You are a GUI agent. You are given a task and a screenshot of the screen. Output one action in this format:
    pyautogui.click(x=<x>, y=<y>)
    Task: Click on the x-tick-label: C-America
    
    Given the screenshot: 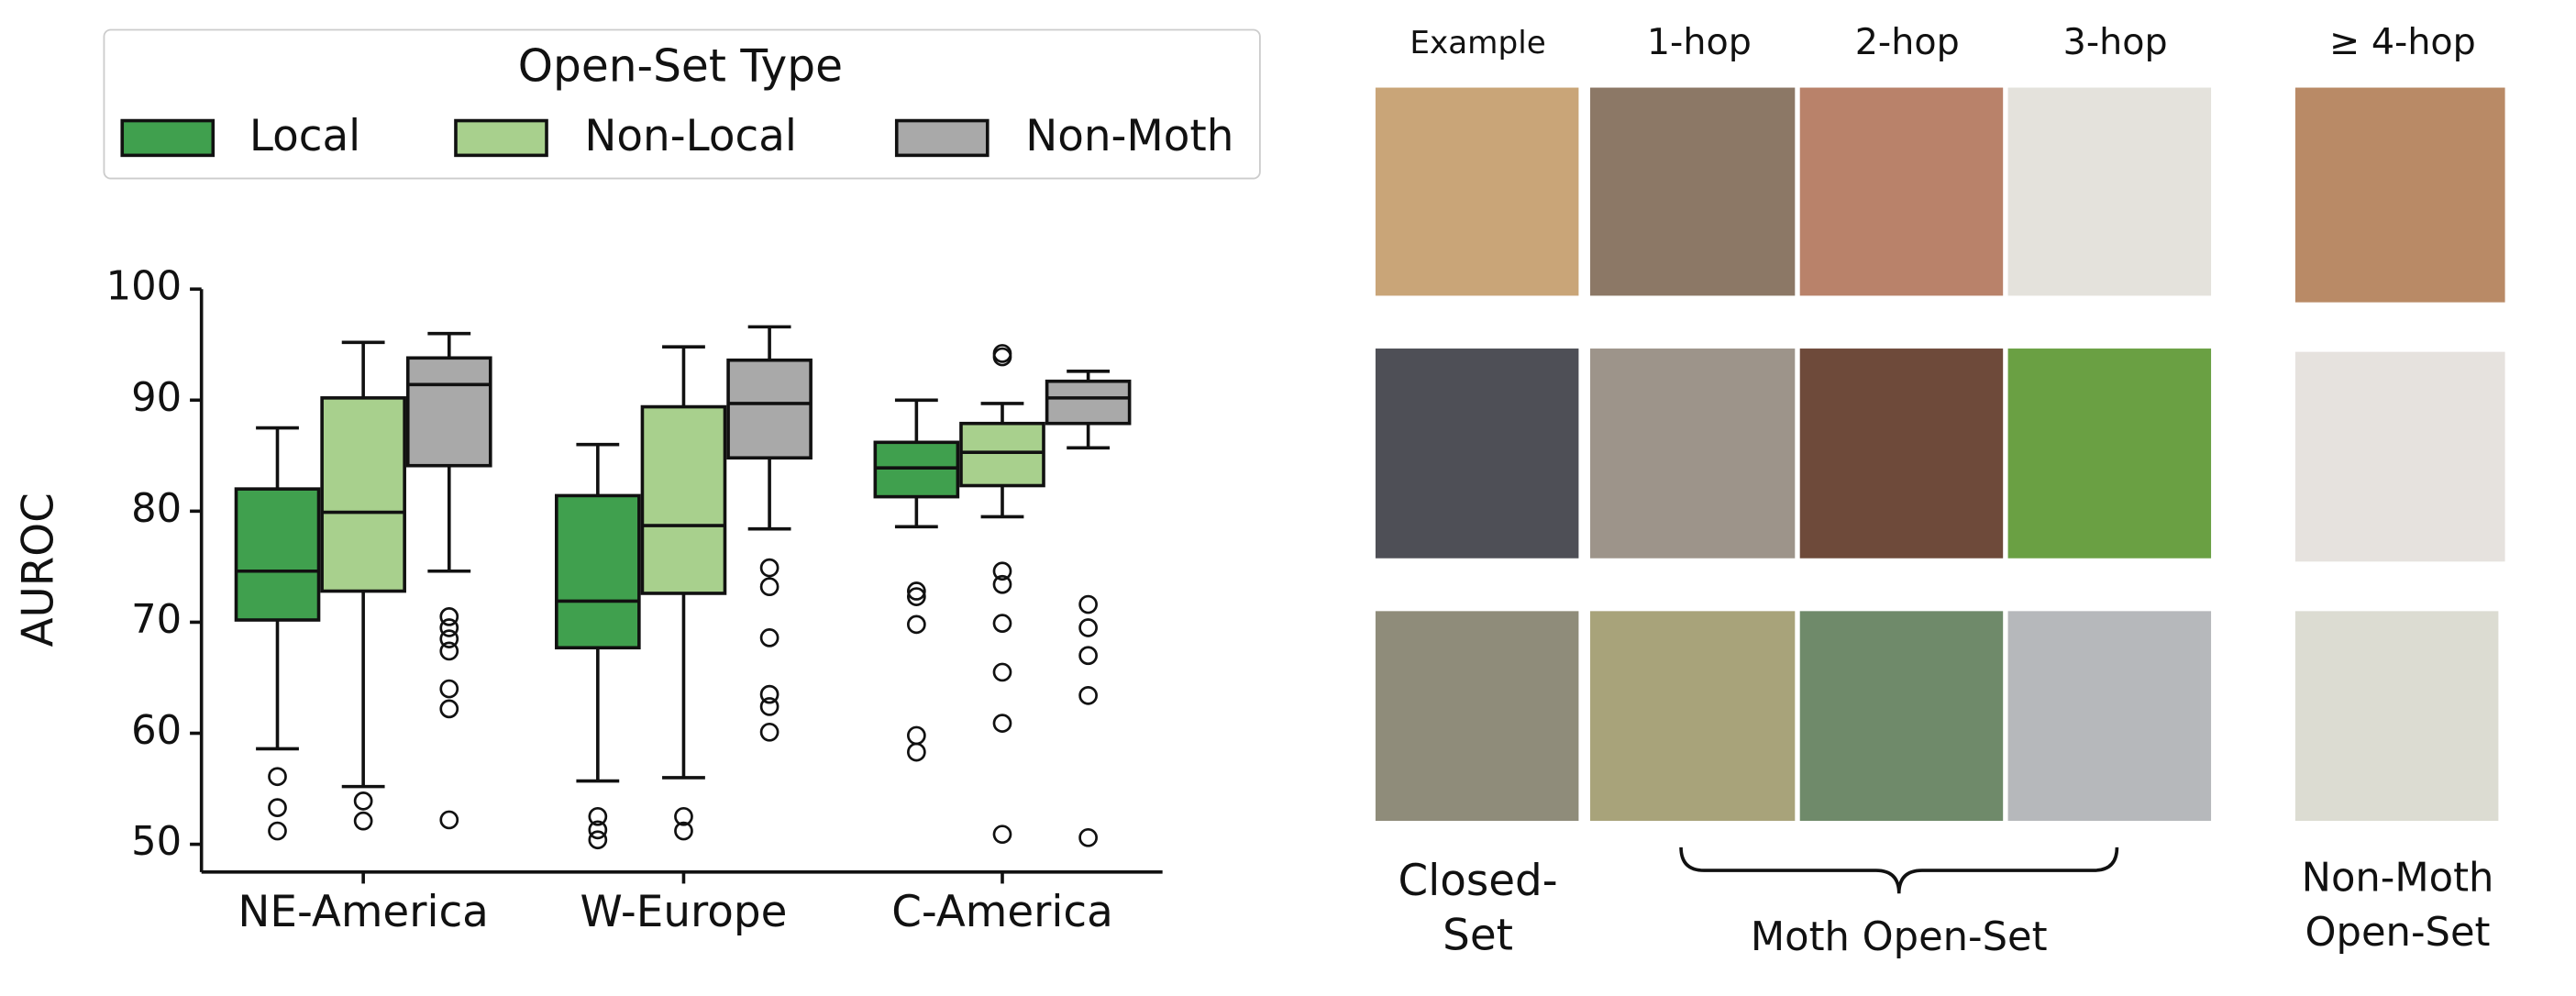 What is the action you would take?
    pyautogui.click(x=1002, y=912)
    